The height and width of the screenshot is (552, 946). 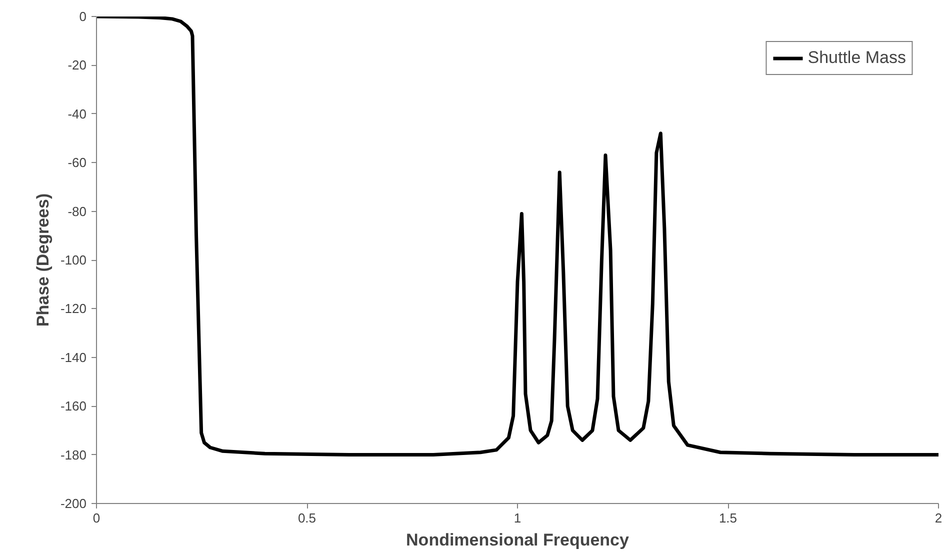 What do you see at coordinates (73, 503) in the screenshot?
I see `y-tick-label: -200` at bounding box center [73, 503].